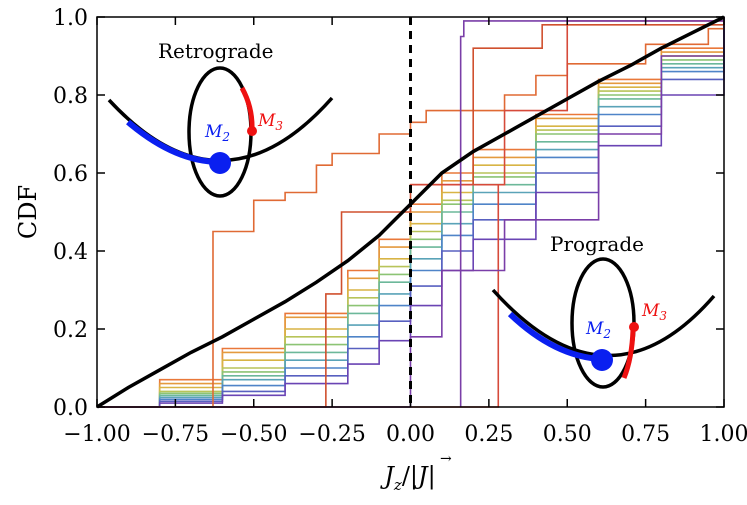 This screenshot has height=505, width=747. Describe the element at coordinates (645, 434) in the screenshot. I see `x-tick-label-7: 0.75` at that location.